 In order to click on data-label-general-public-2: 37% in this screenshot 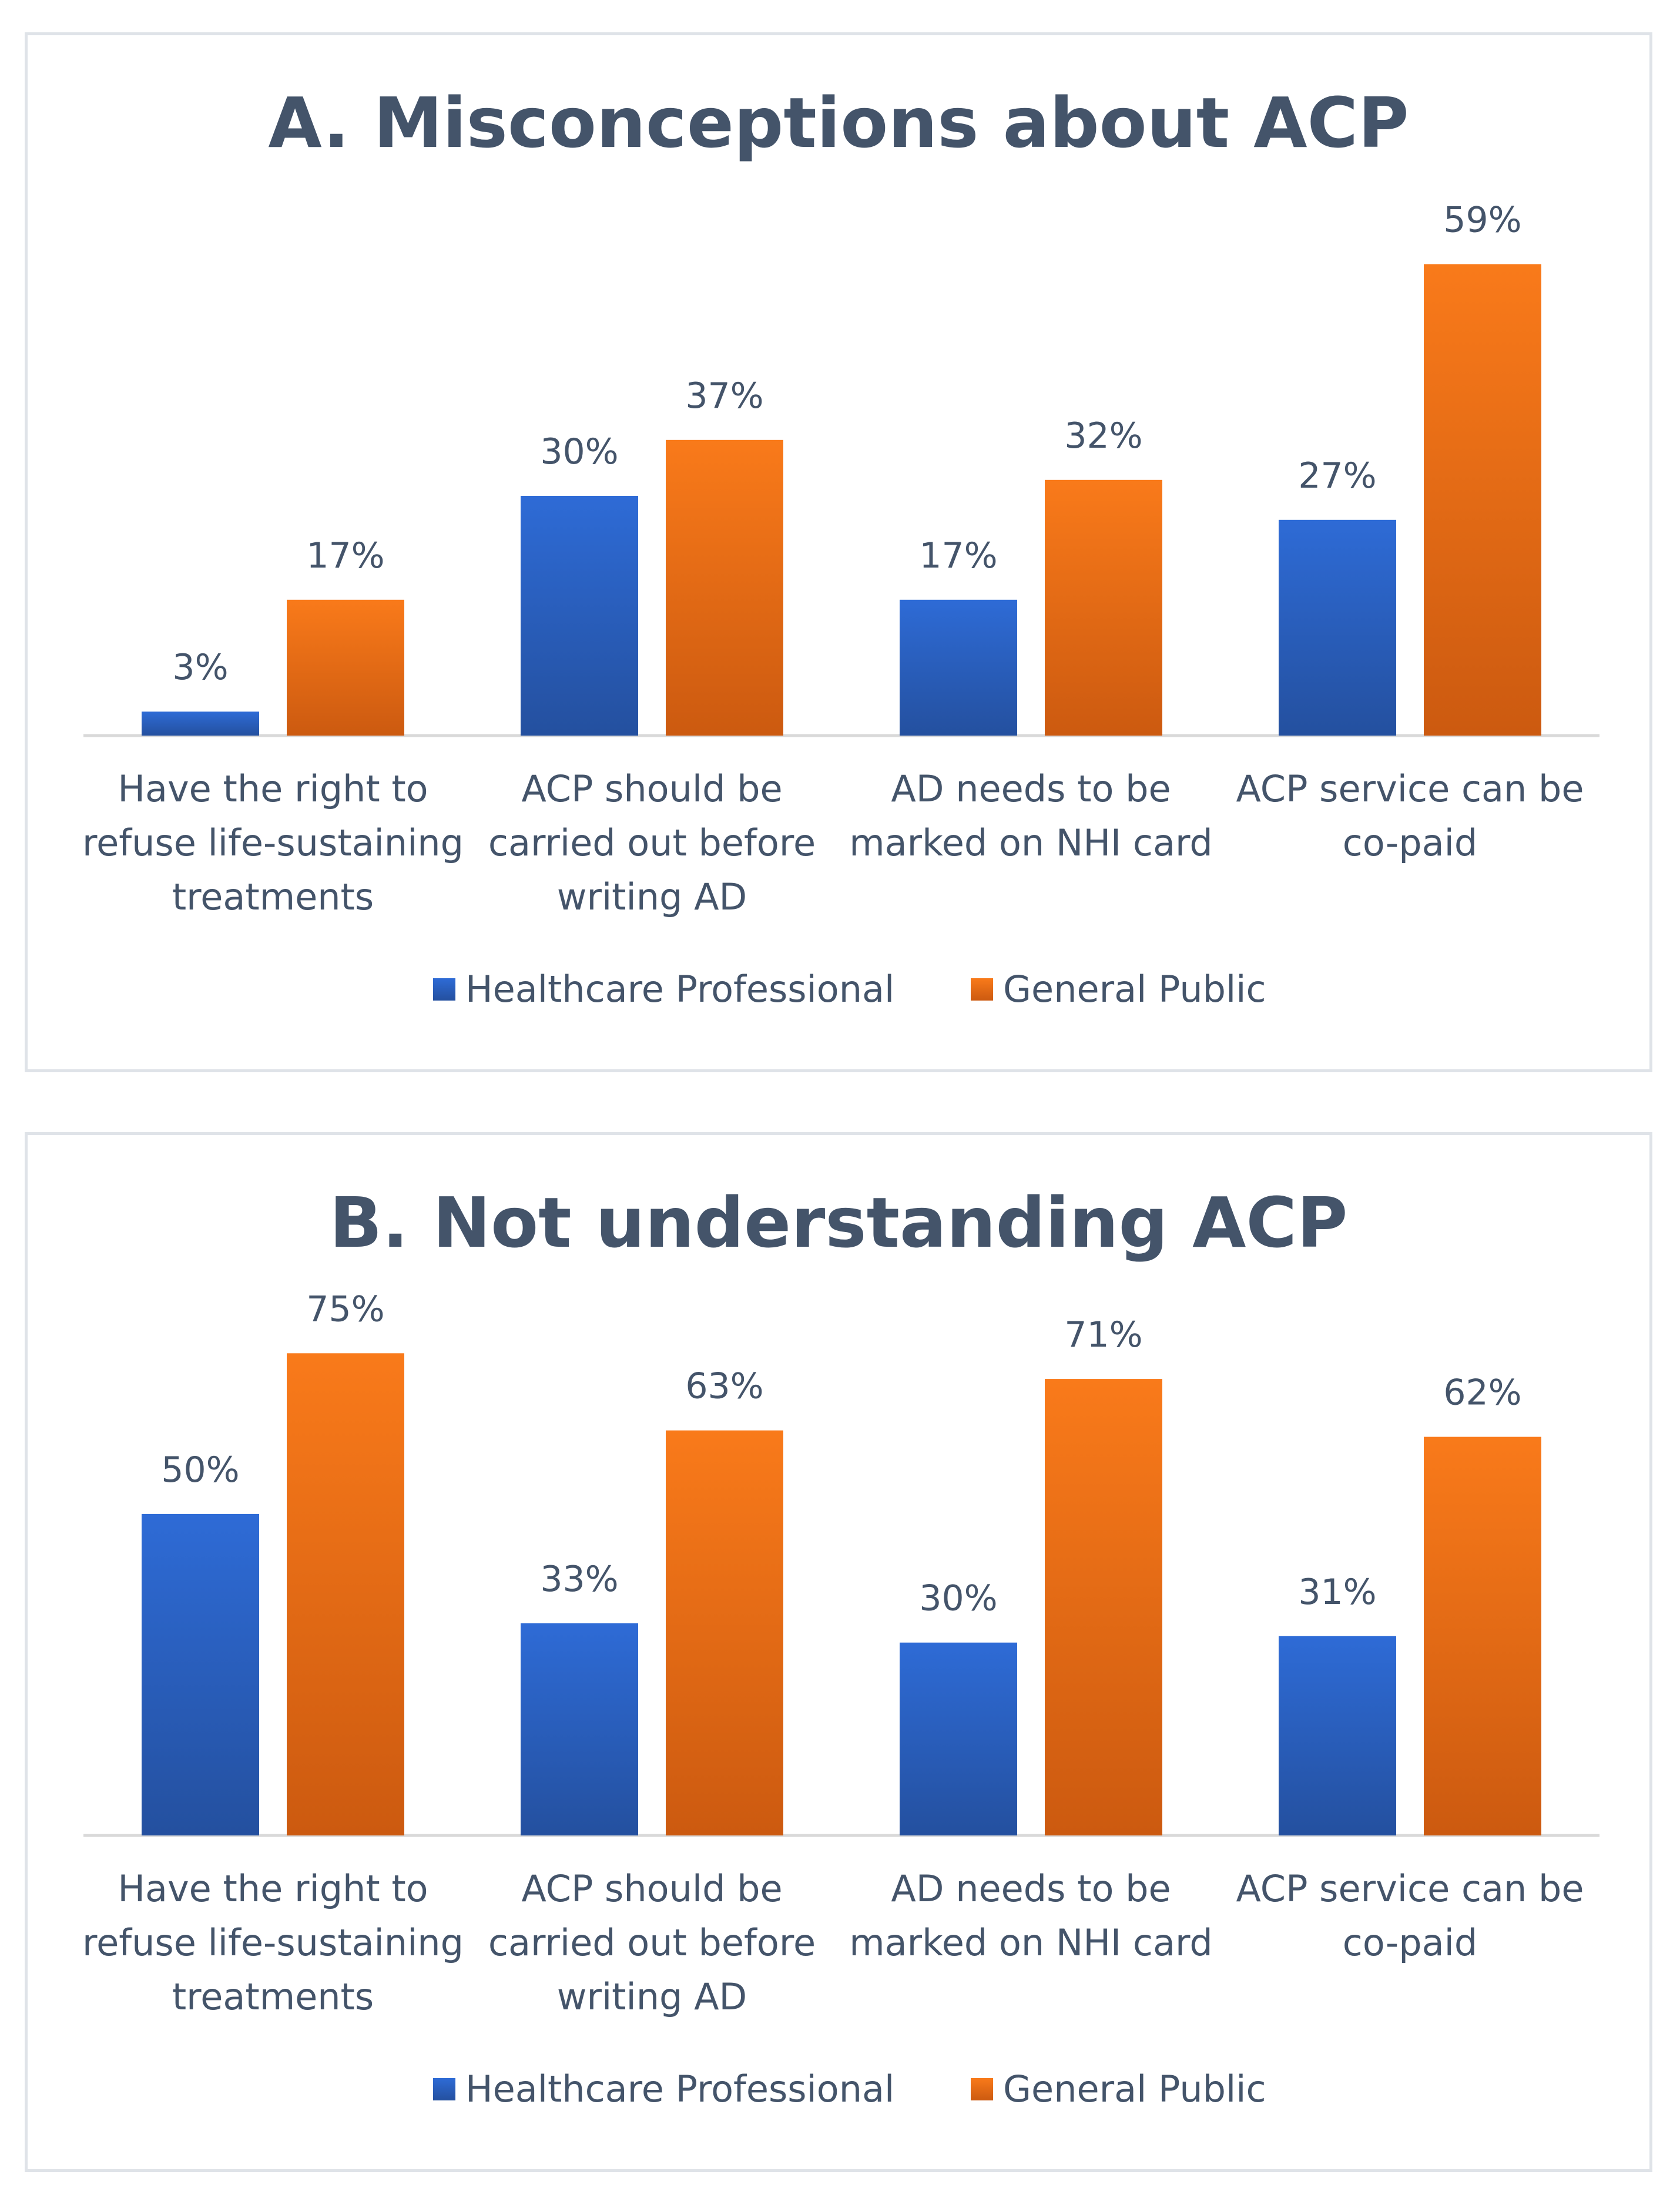, I will do `click(724, 396)`.